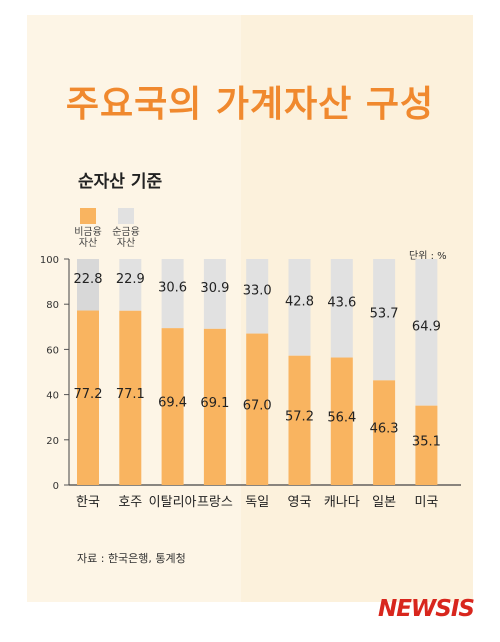  What do you see at coordinates (299, 416) in the screenshot?
I see `value-label-nonfinancial: 57.2` at bounding box center [299, 416].